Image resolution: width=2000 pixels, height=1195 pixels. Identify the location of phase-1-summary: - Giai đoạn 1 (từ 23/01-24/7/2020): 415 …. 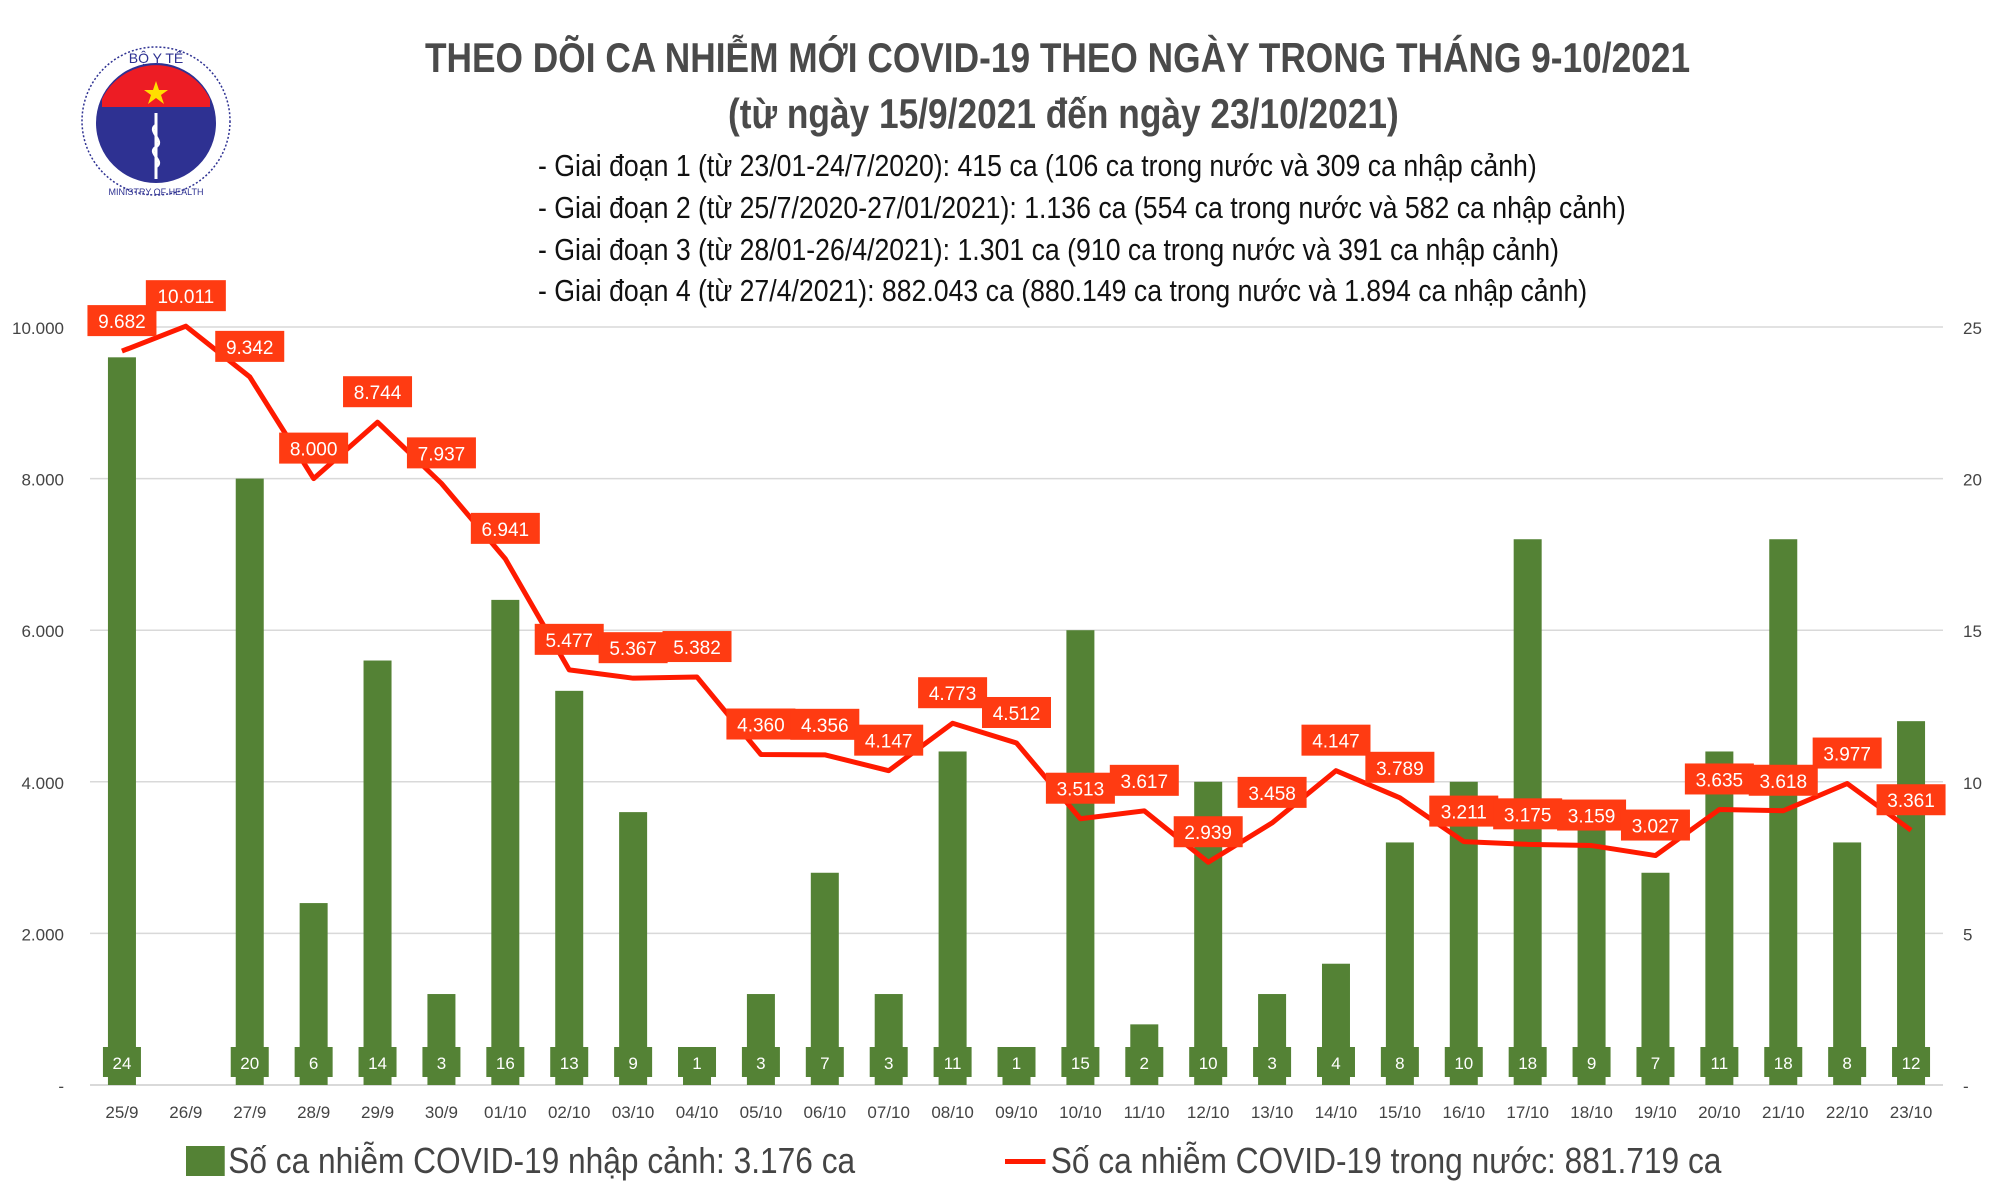
(1037, 165).